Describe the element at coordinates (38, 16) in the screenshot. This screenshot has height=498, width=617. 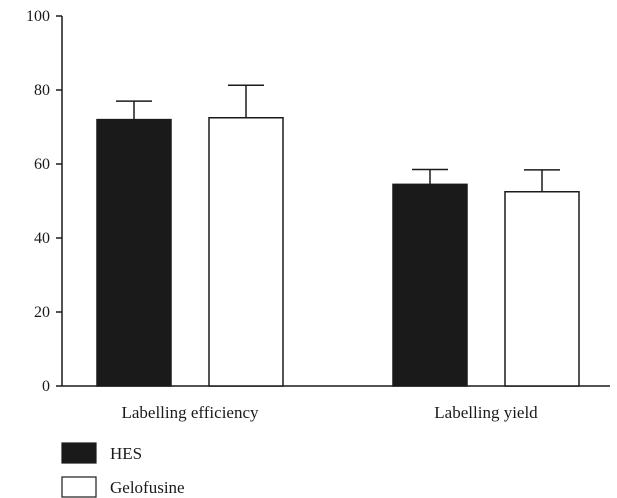
I see `y-tick-label-100: 100` at that location.